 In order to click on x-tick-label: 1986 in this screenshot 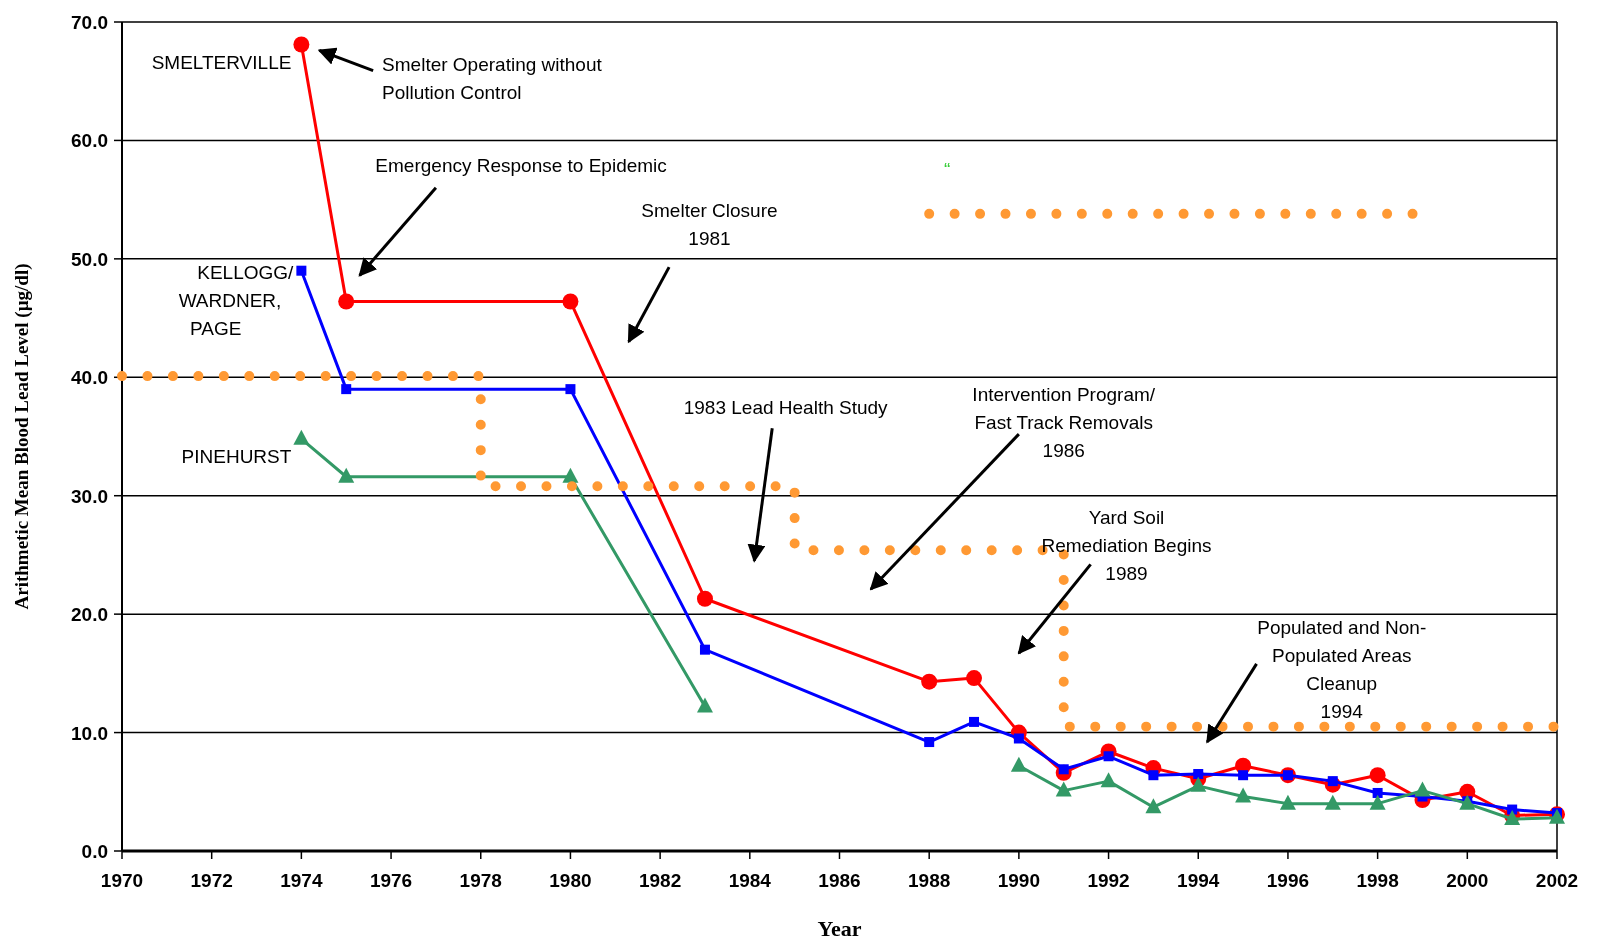, I will do `click(839, 880)`.